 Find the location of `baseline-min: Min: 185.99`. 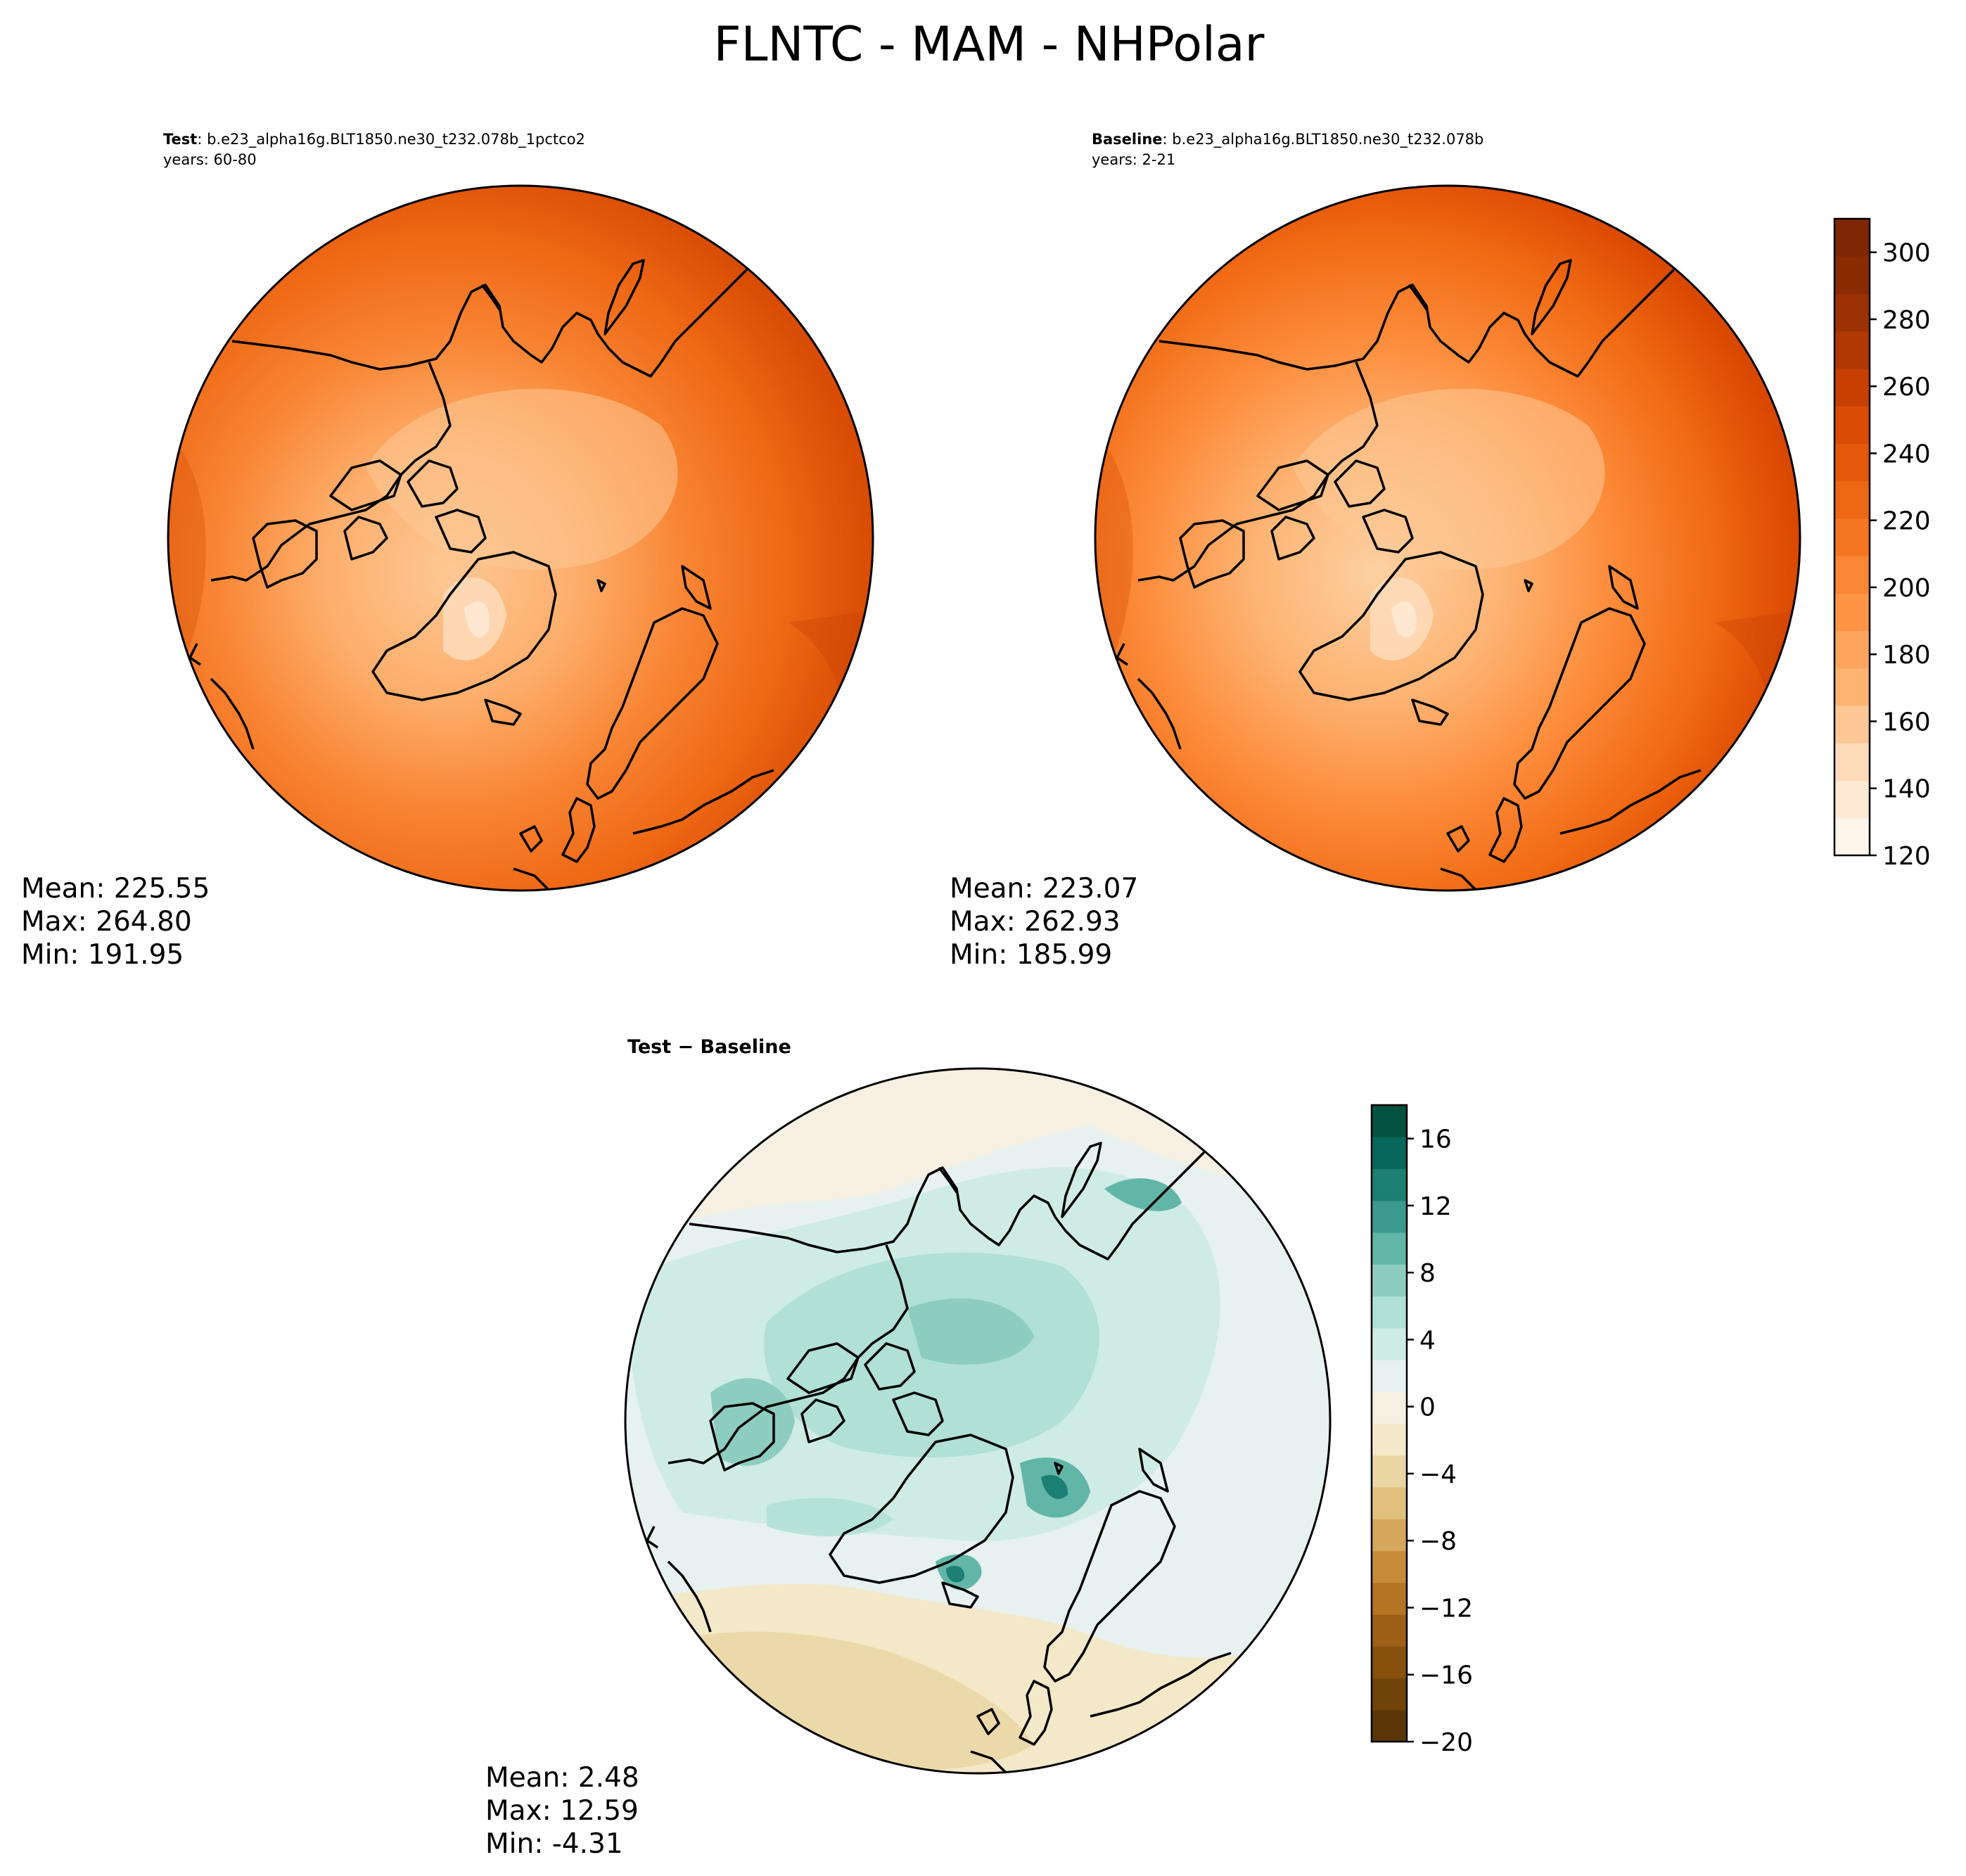

baseline-min: Min: 185.99 is located at coordinates (1031, 955).